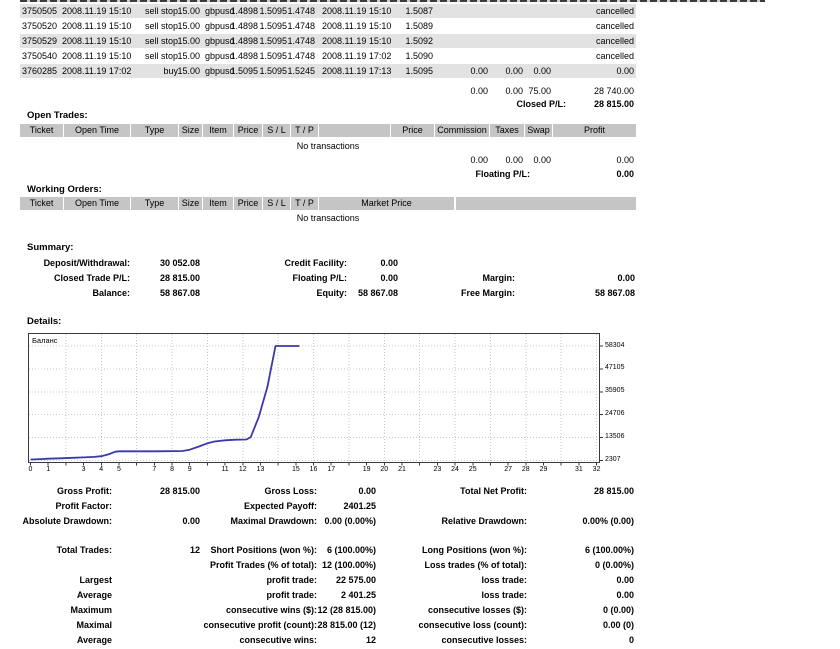  Describe the element at coordinates (40, 11) in the screenshot. I see `ticket-cell: 3750505` at that location.